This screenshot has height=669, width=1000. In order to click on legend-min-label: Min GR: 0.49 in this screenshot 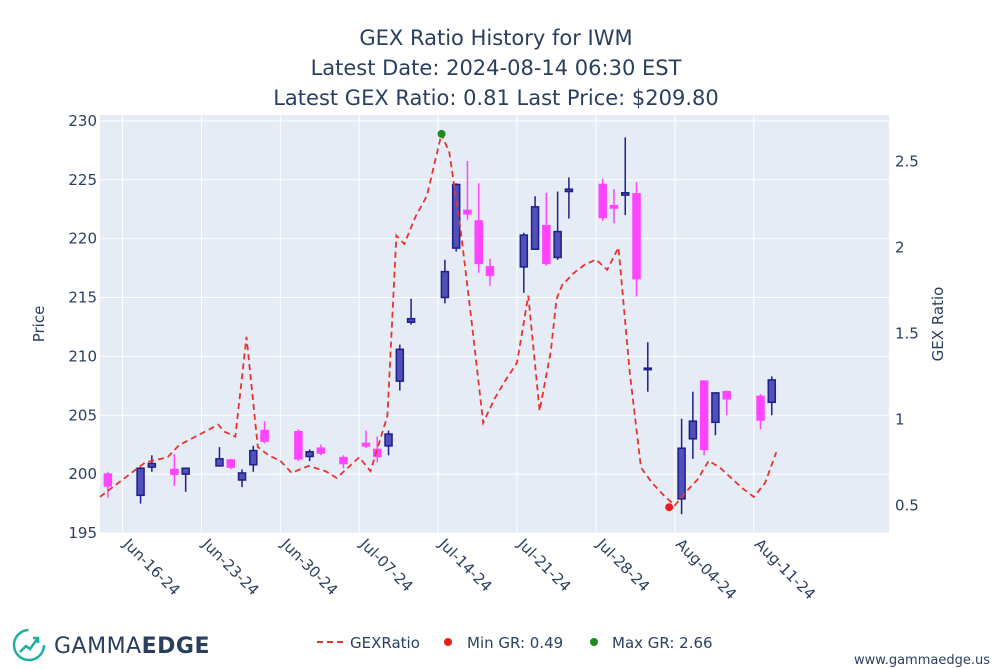, I will do `click(515, 643)`.